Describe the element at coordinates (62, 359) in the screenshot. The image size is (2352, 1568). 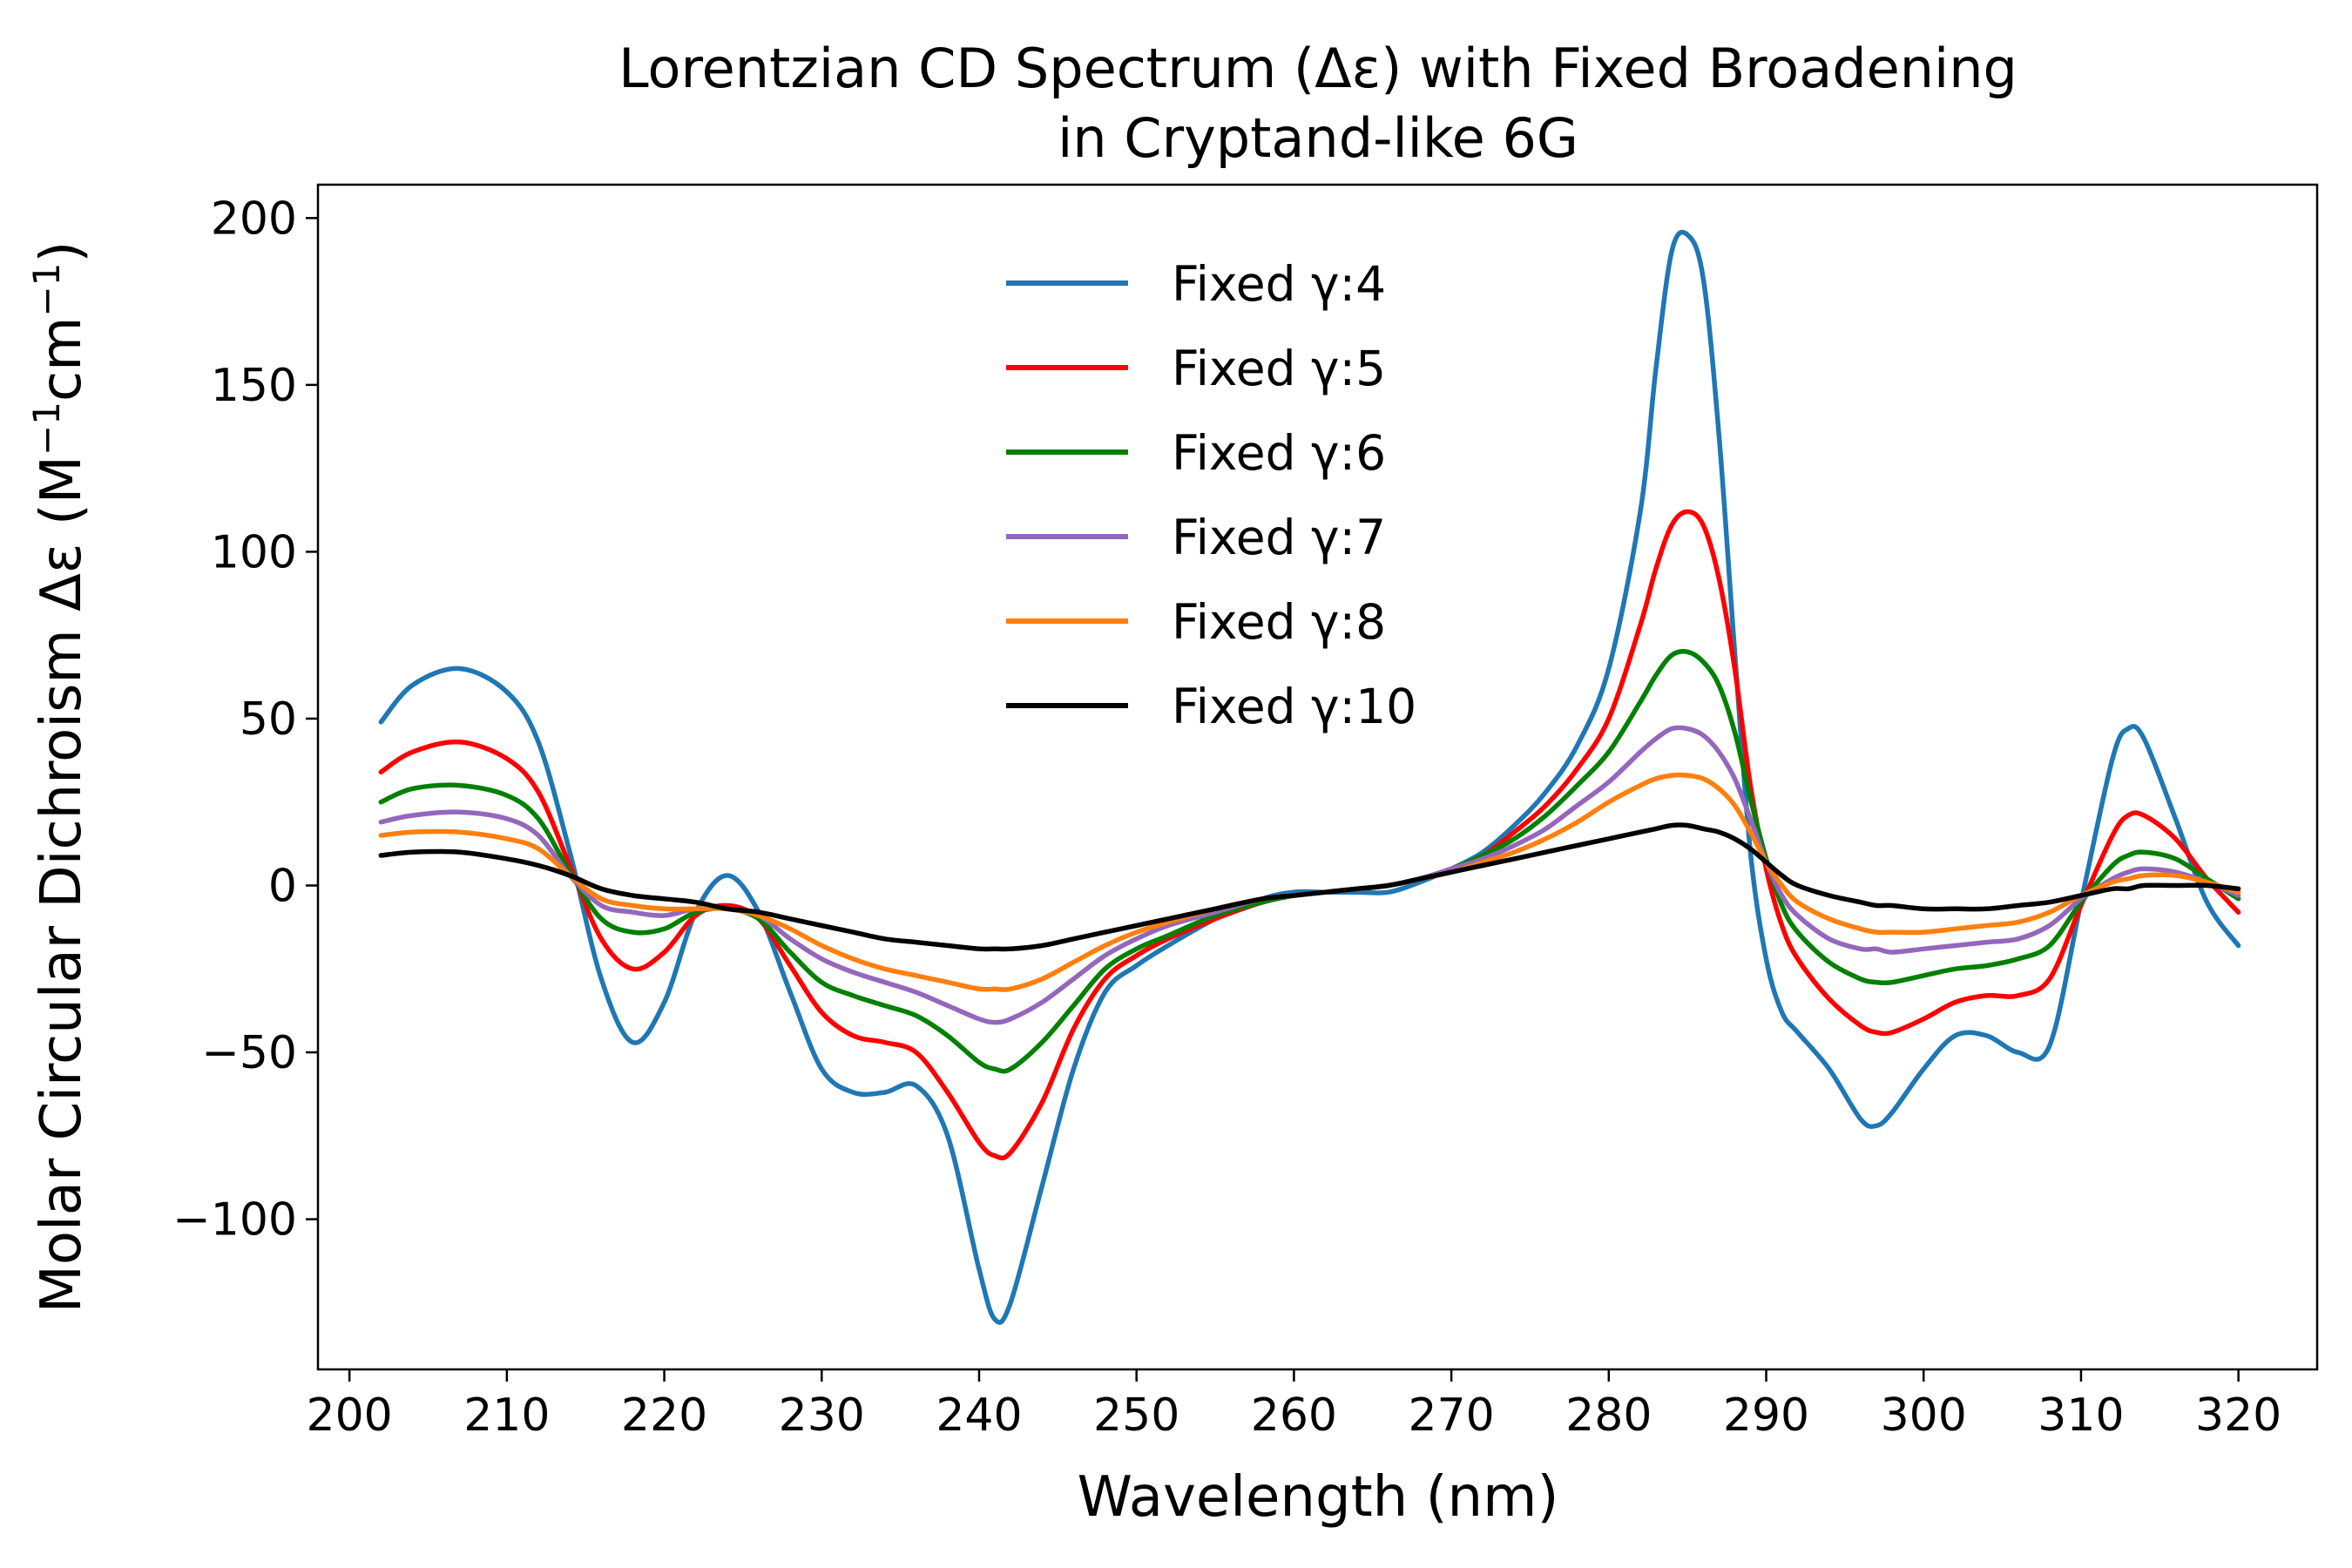
I see `y-axis-label-mid: cm` at that location.